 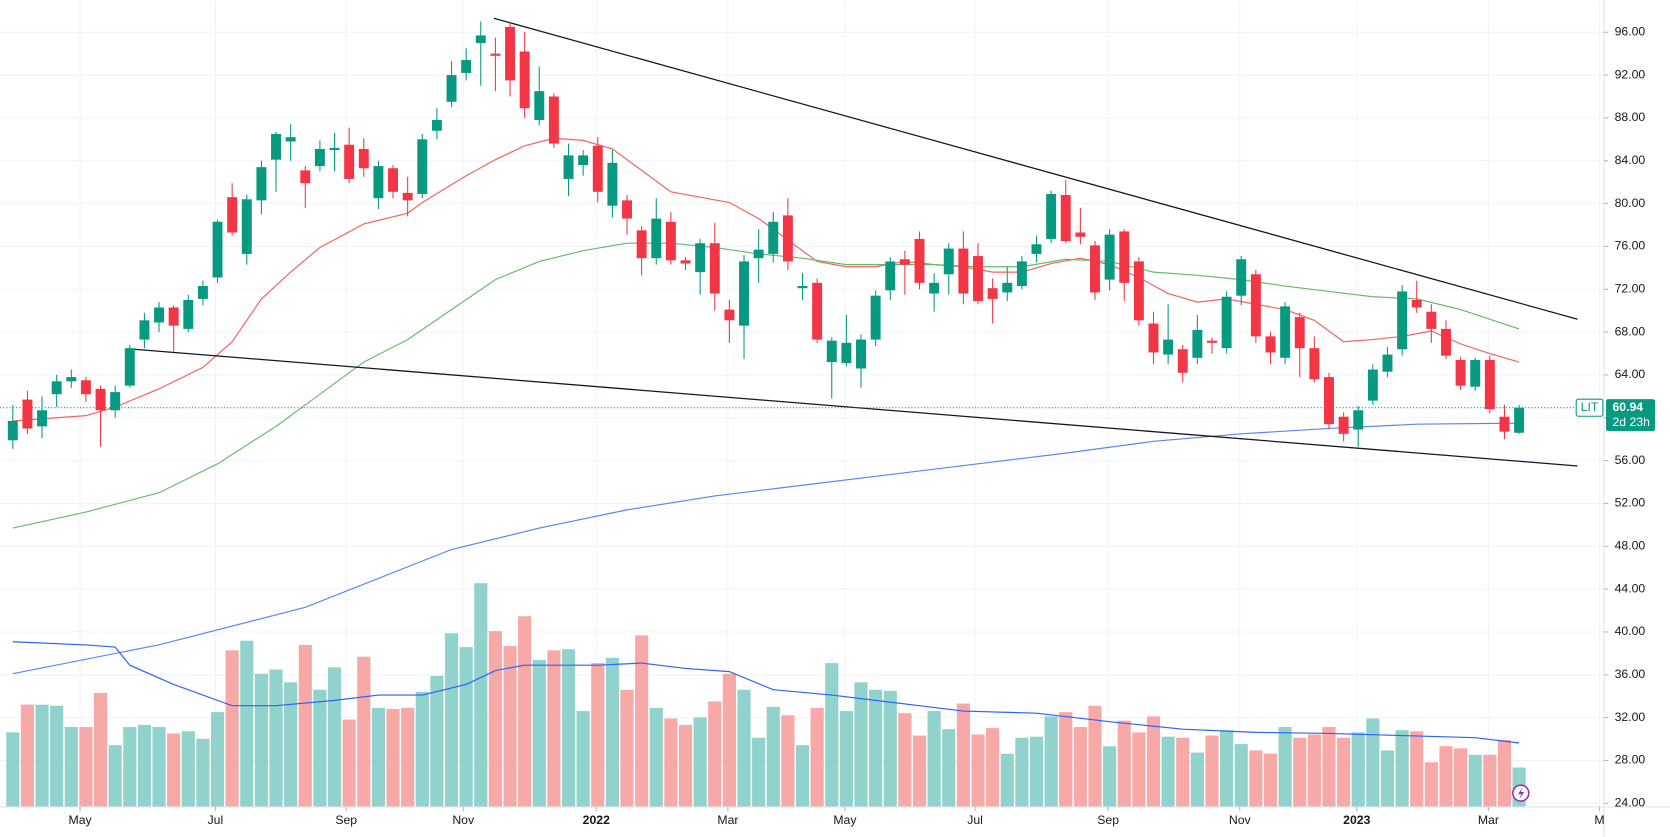 What do you see at coordinates (1590, 407) in the screenshot?
I see `symbol-label: LIT` at bounding box center [1590, 407].